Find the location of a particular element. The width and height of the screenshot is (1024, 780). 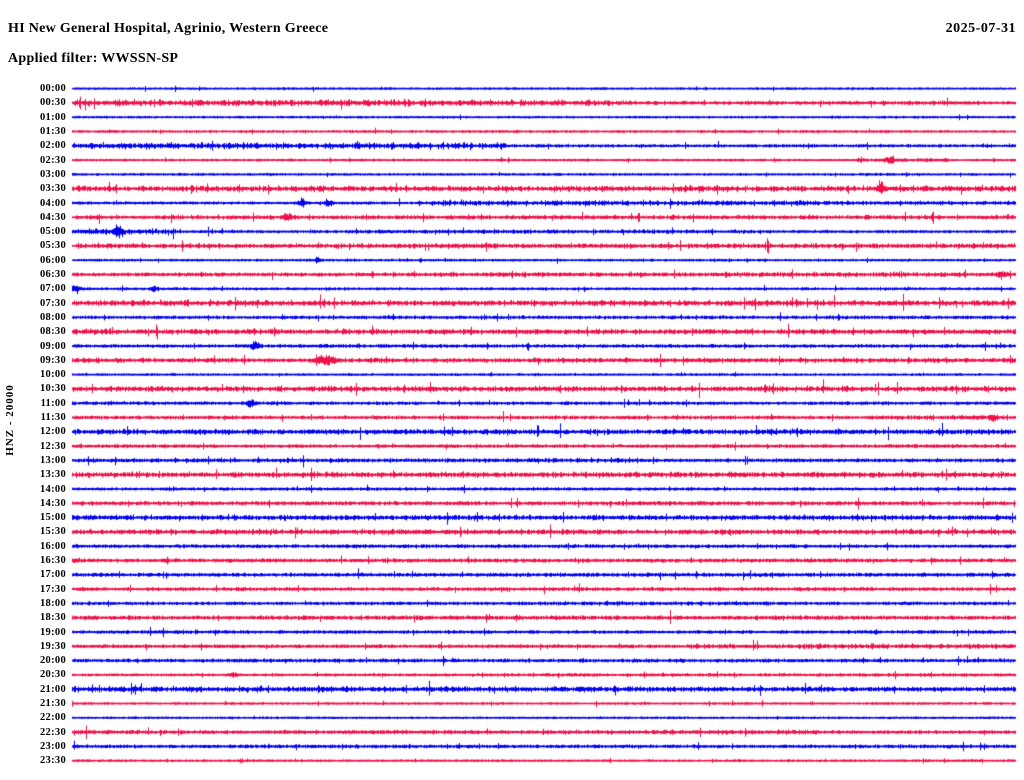

time-label: 18:00 is located at coordinates (53, 603).